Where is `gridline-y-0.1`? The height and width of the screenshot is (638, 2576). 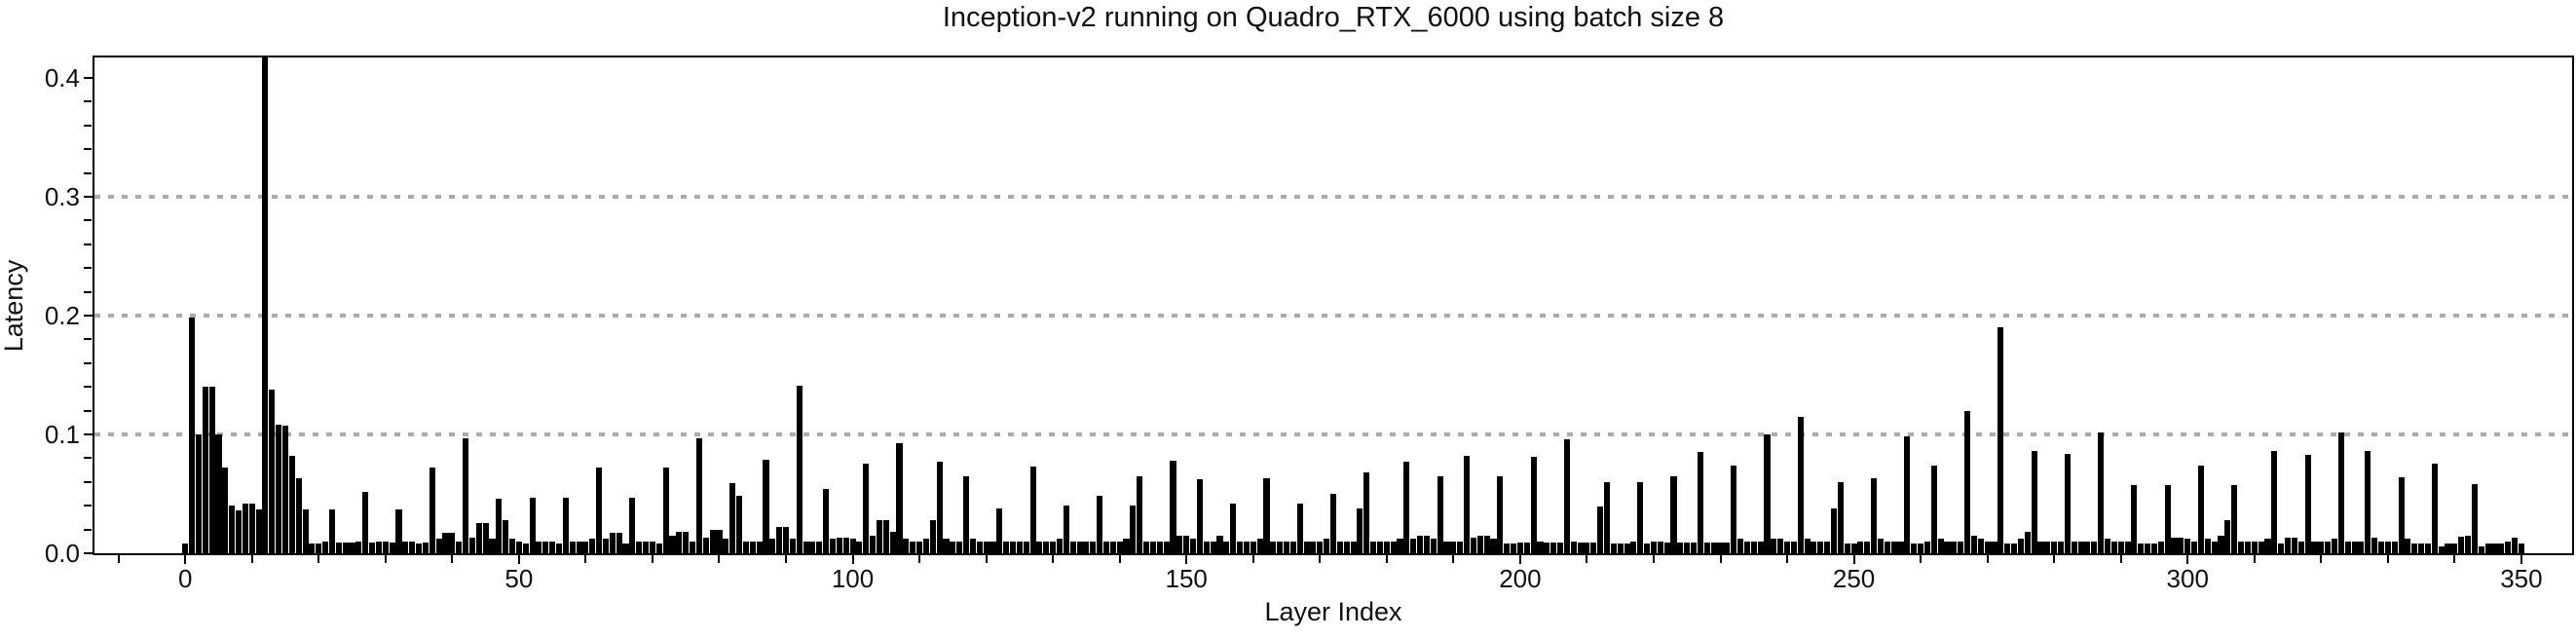 gridline-y-0.1 is located at coordinates (1333, 434).